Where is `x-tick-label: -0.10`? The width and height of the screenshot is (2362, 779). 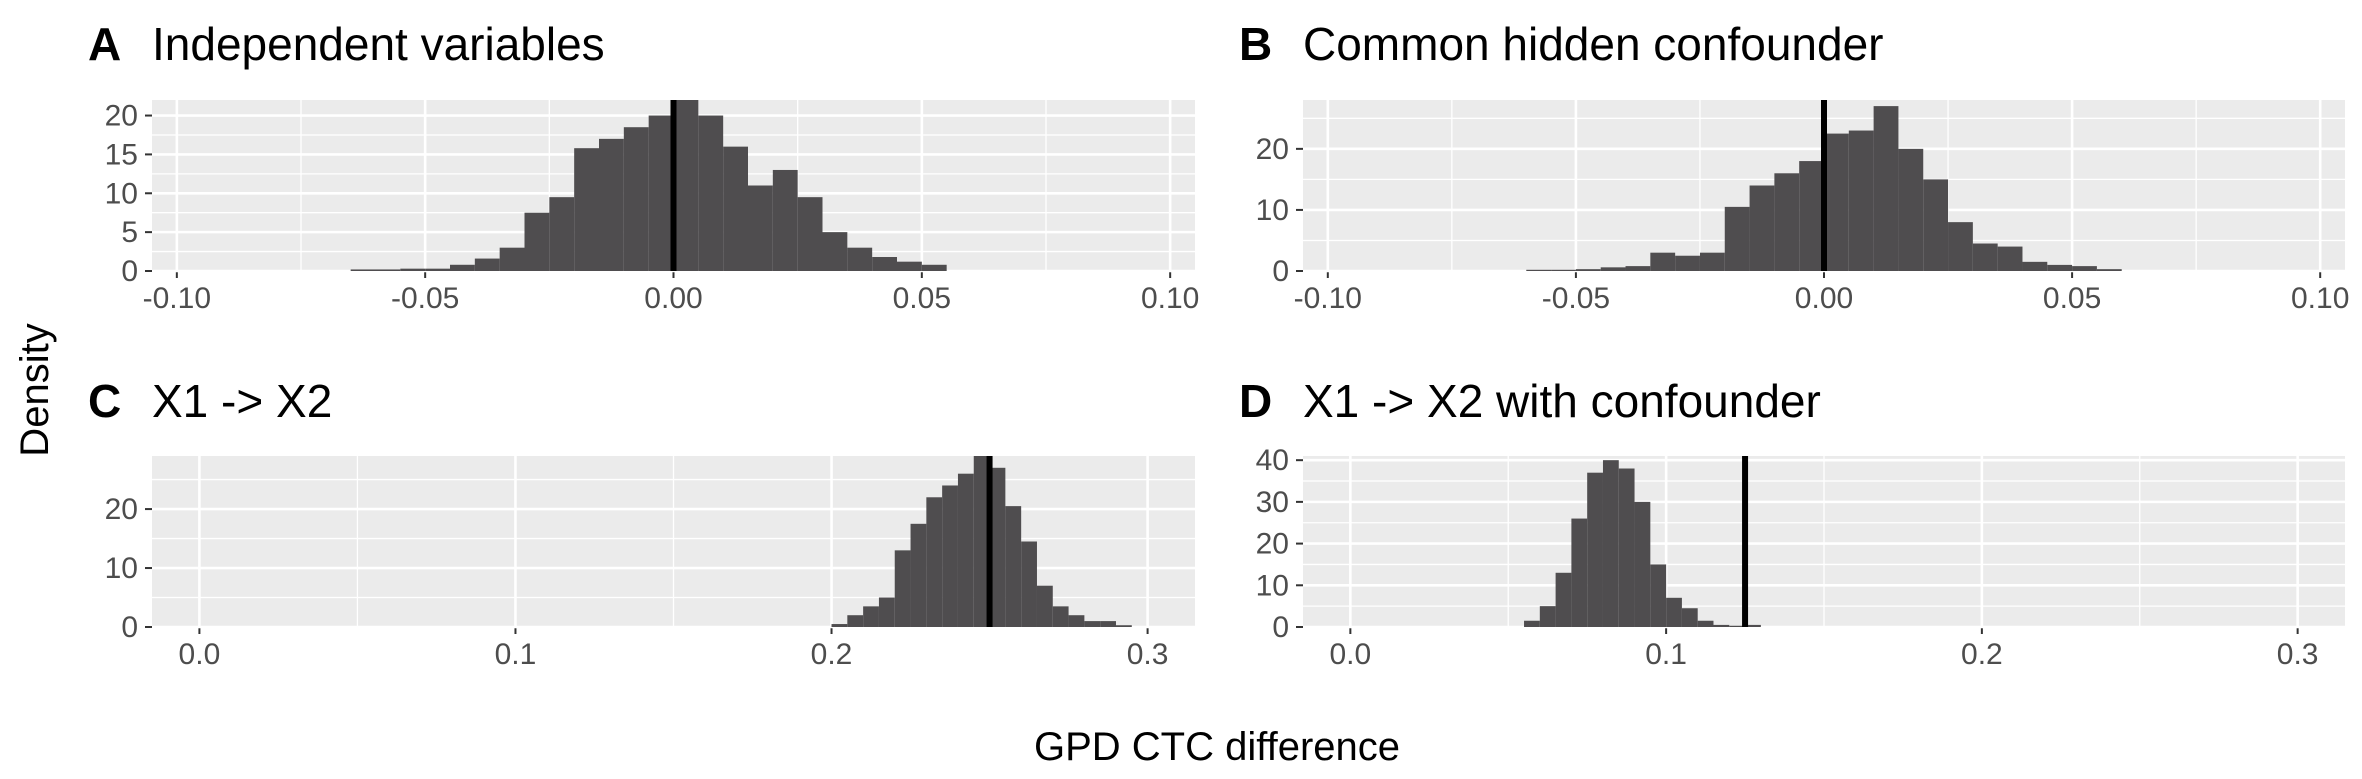 x-tick-label: -0.10 is located at coordinates (177, 298).